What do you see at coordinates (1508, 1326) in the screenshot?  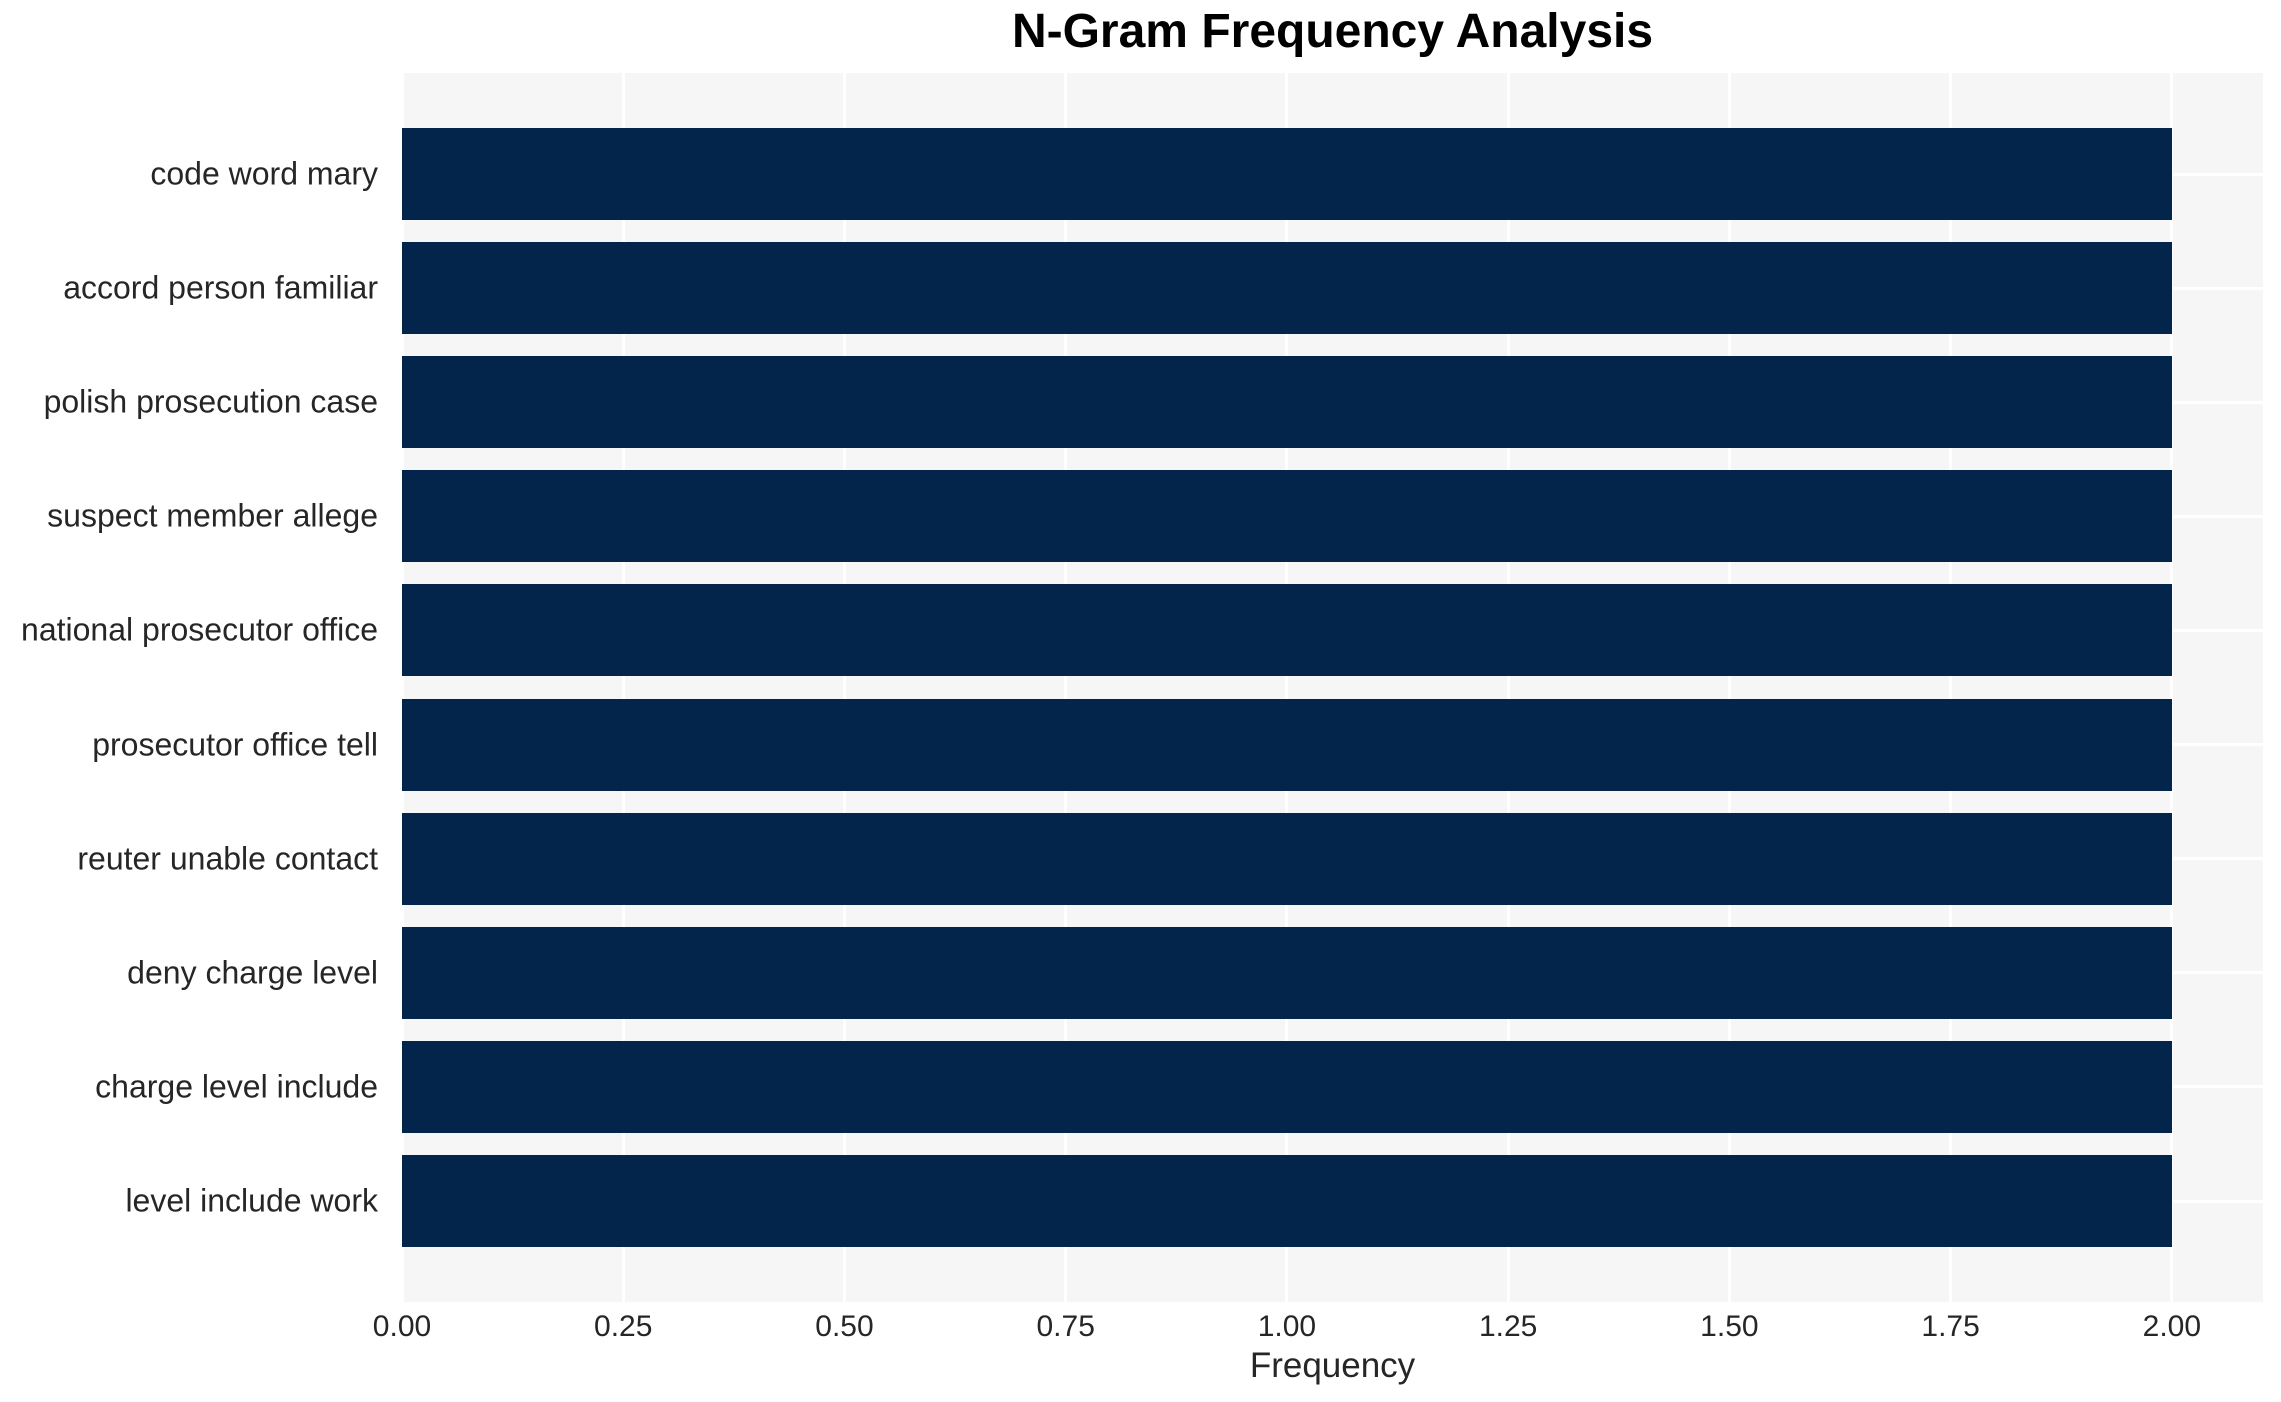 I see `x-tick-label: 1.25` at bounding box center [1508, 1326].